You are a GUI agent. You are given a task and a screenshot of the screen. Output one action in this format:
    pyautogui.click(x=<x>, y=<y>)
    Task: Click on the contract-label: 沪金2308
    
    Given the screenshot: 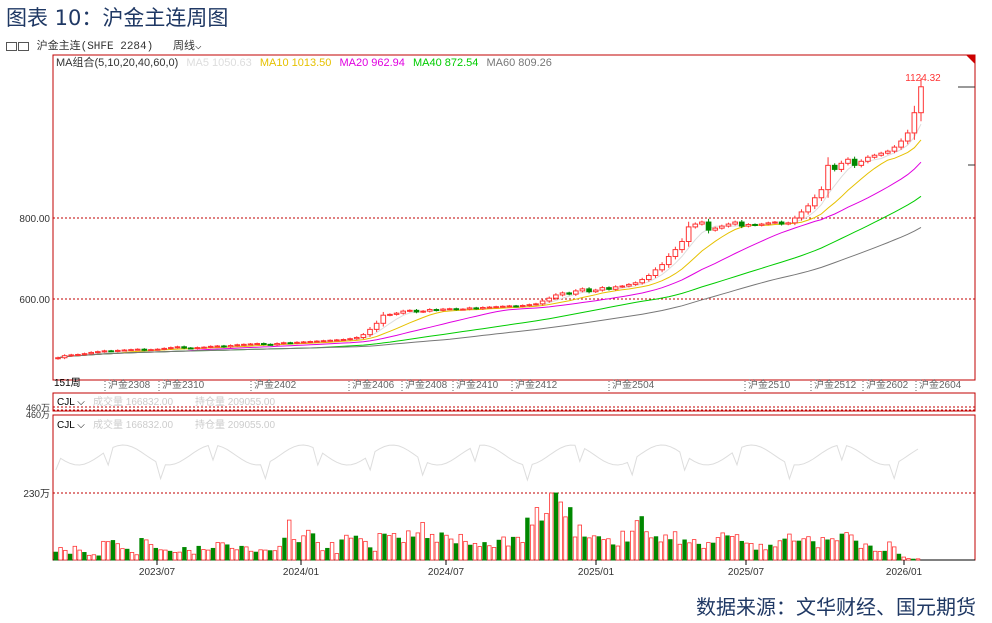 What is the action you would take?
    pyautogui.click(x=129, y=384)
    